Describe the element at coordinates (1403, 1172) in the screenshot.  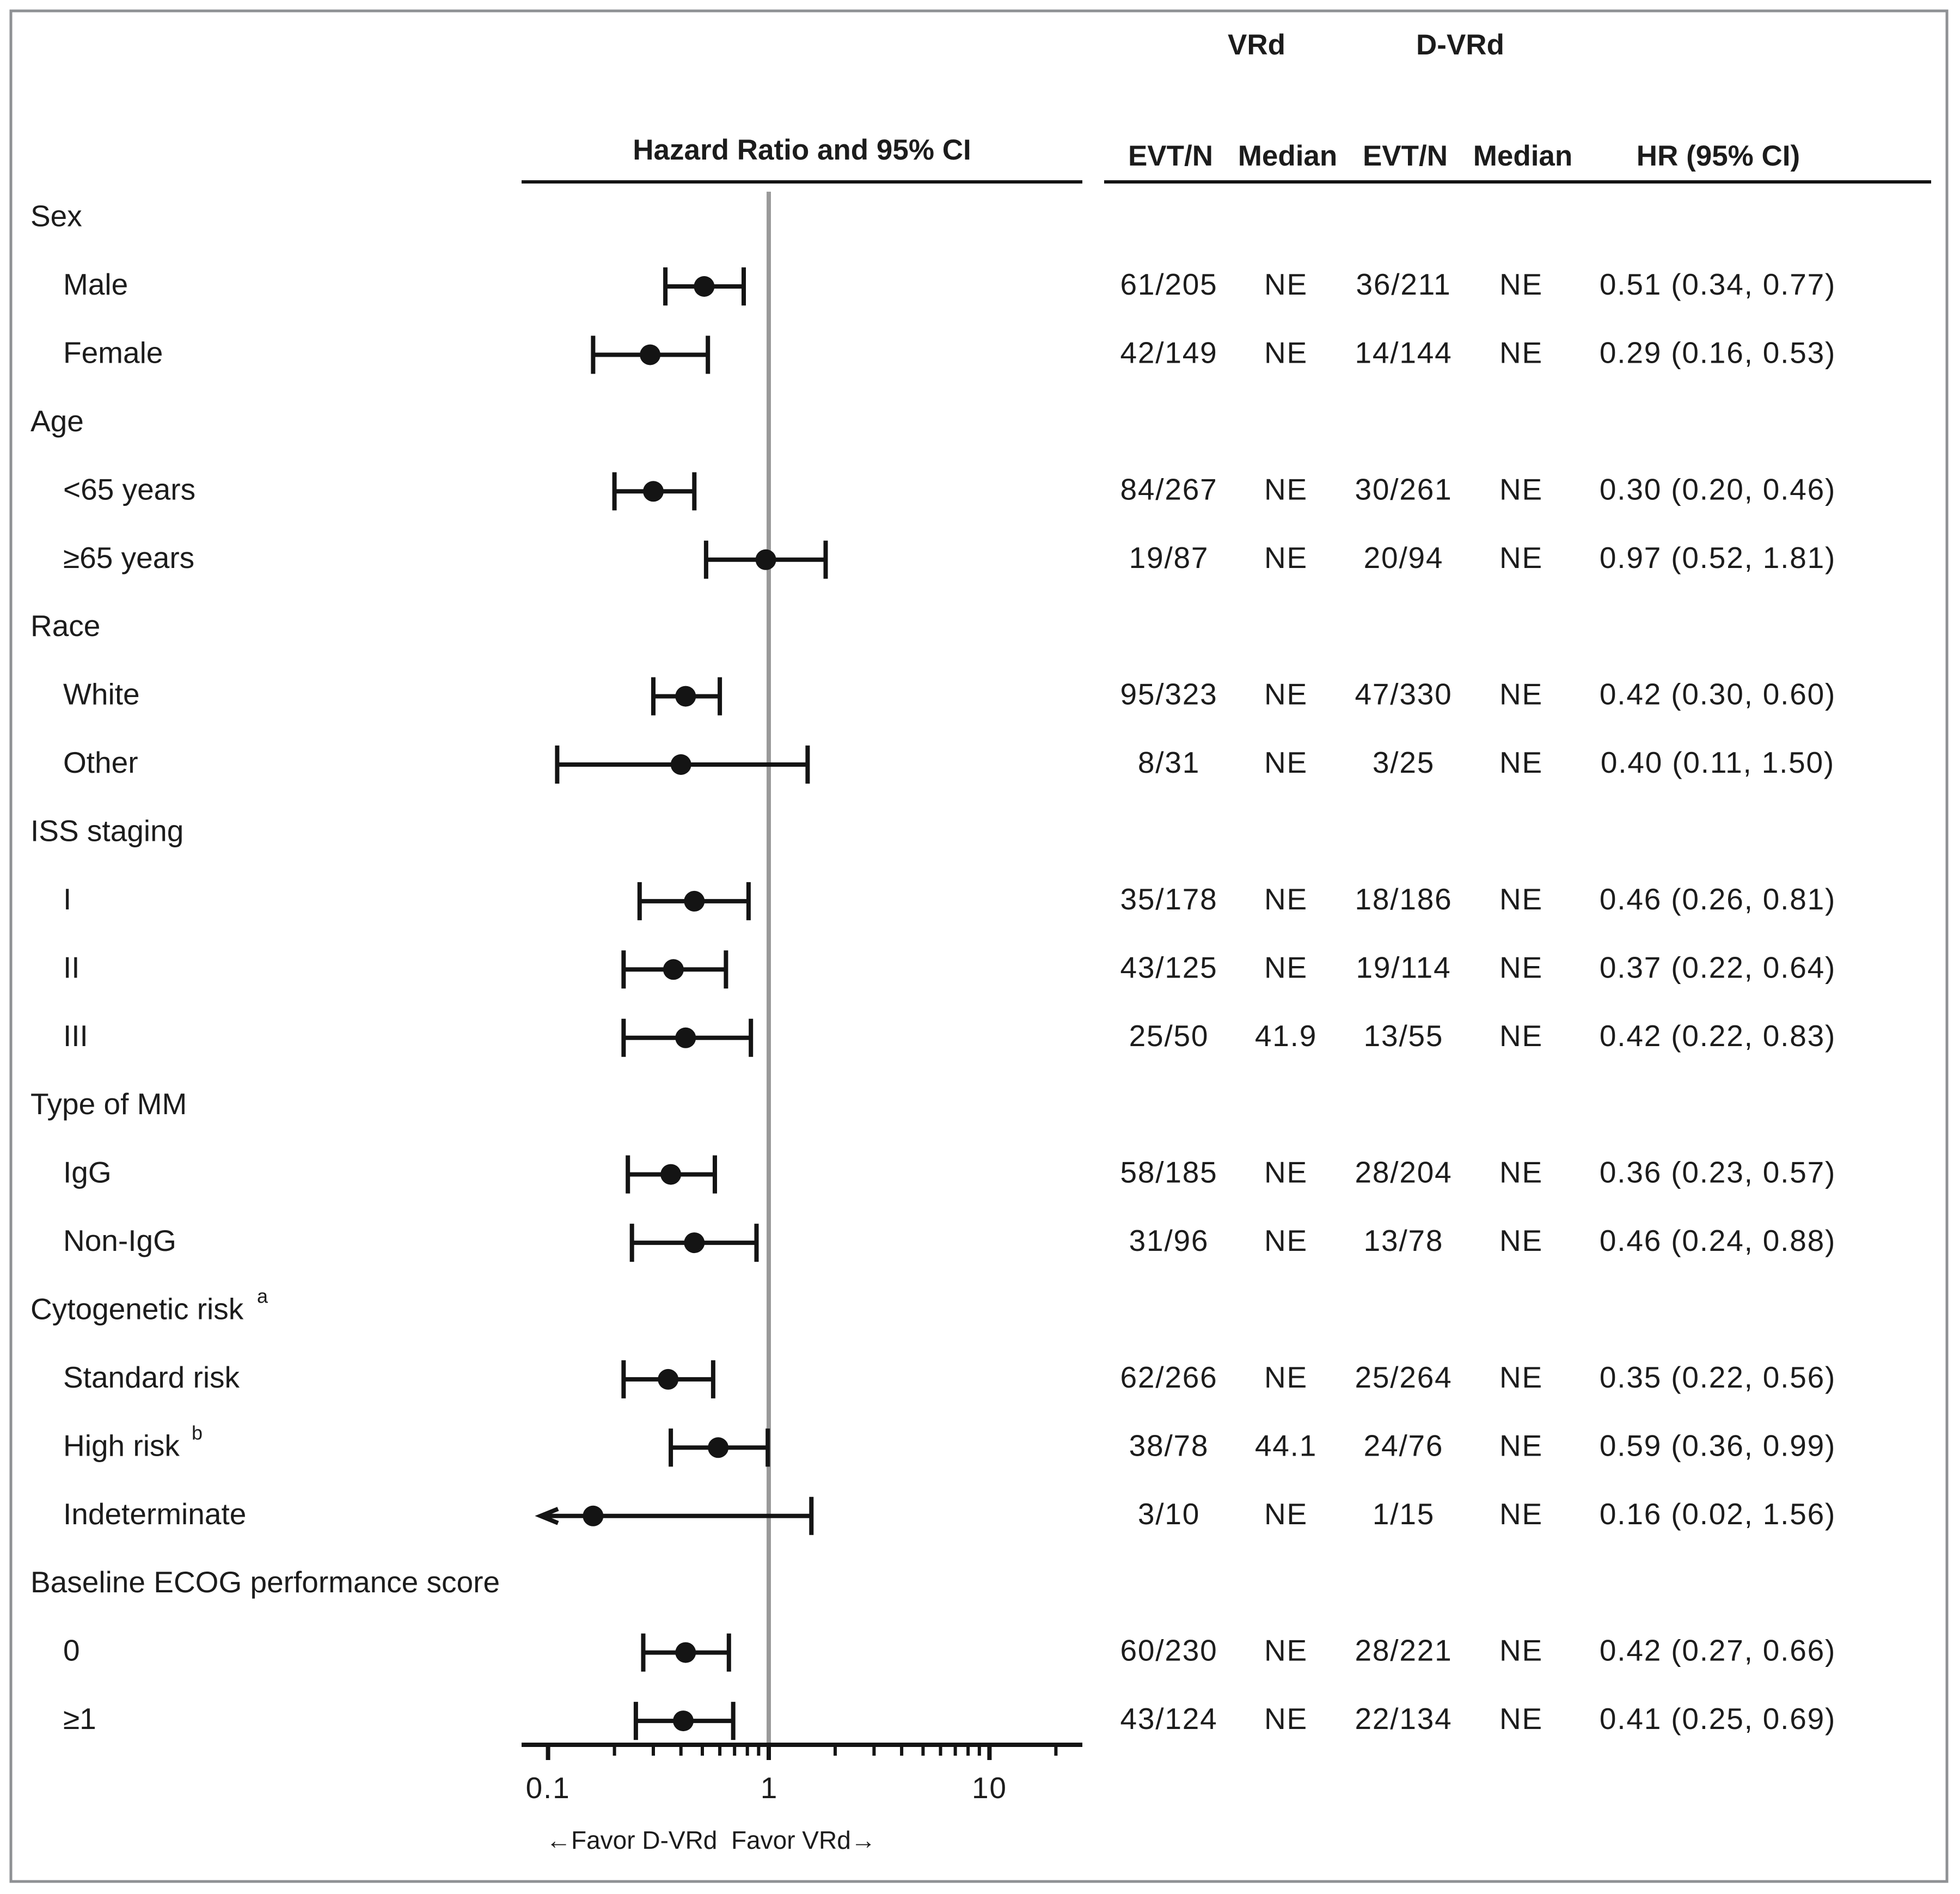
I see `svg-text: 28/204` at that location.